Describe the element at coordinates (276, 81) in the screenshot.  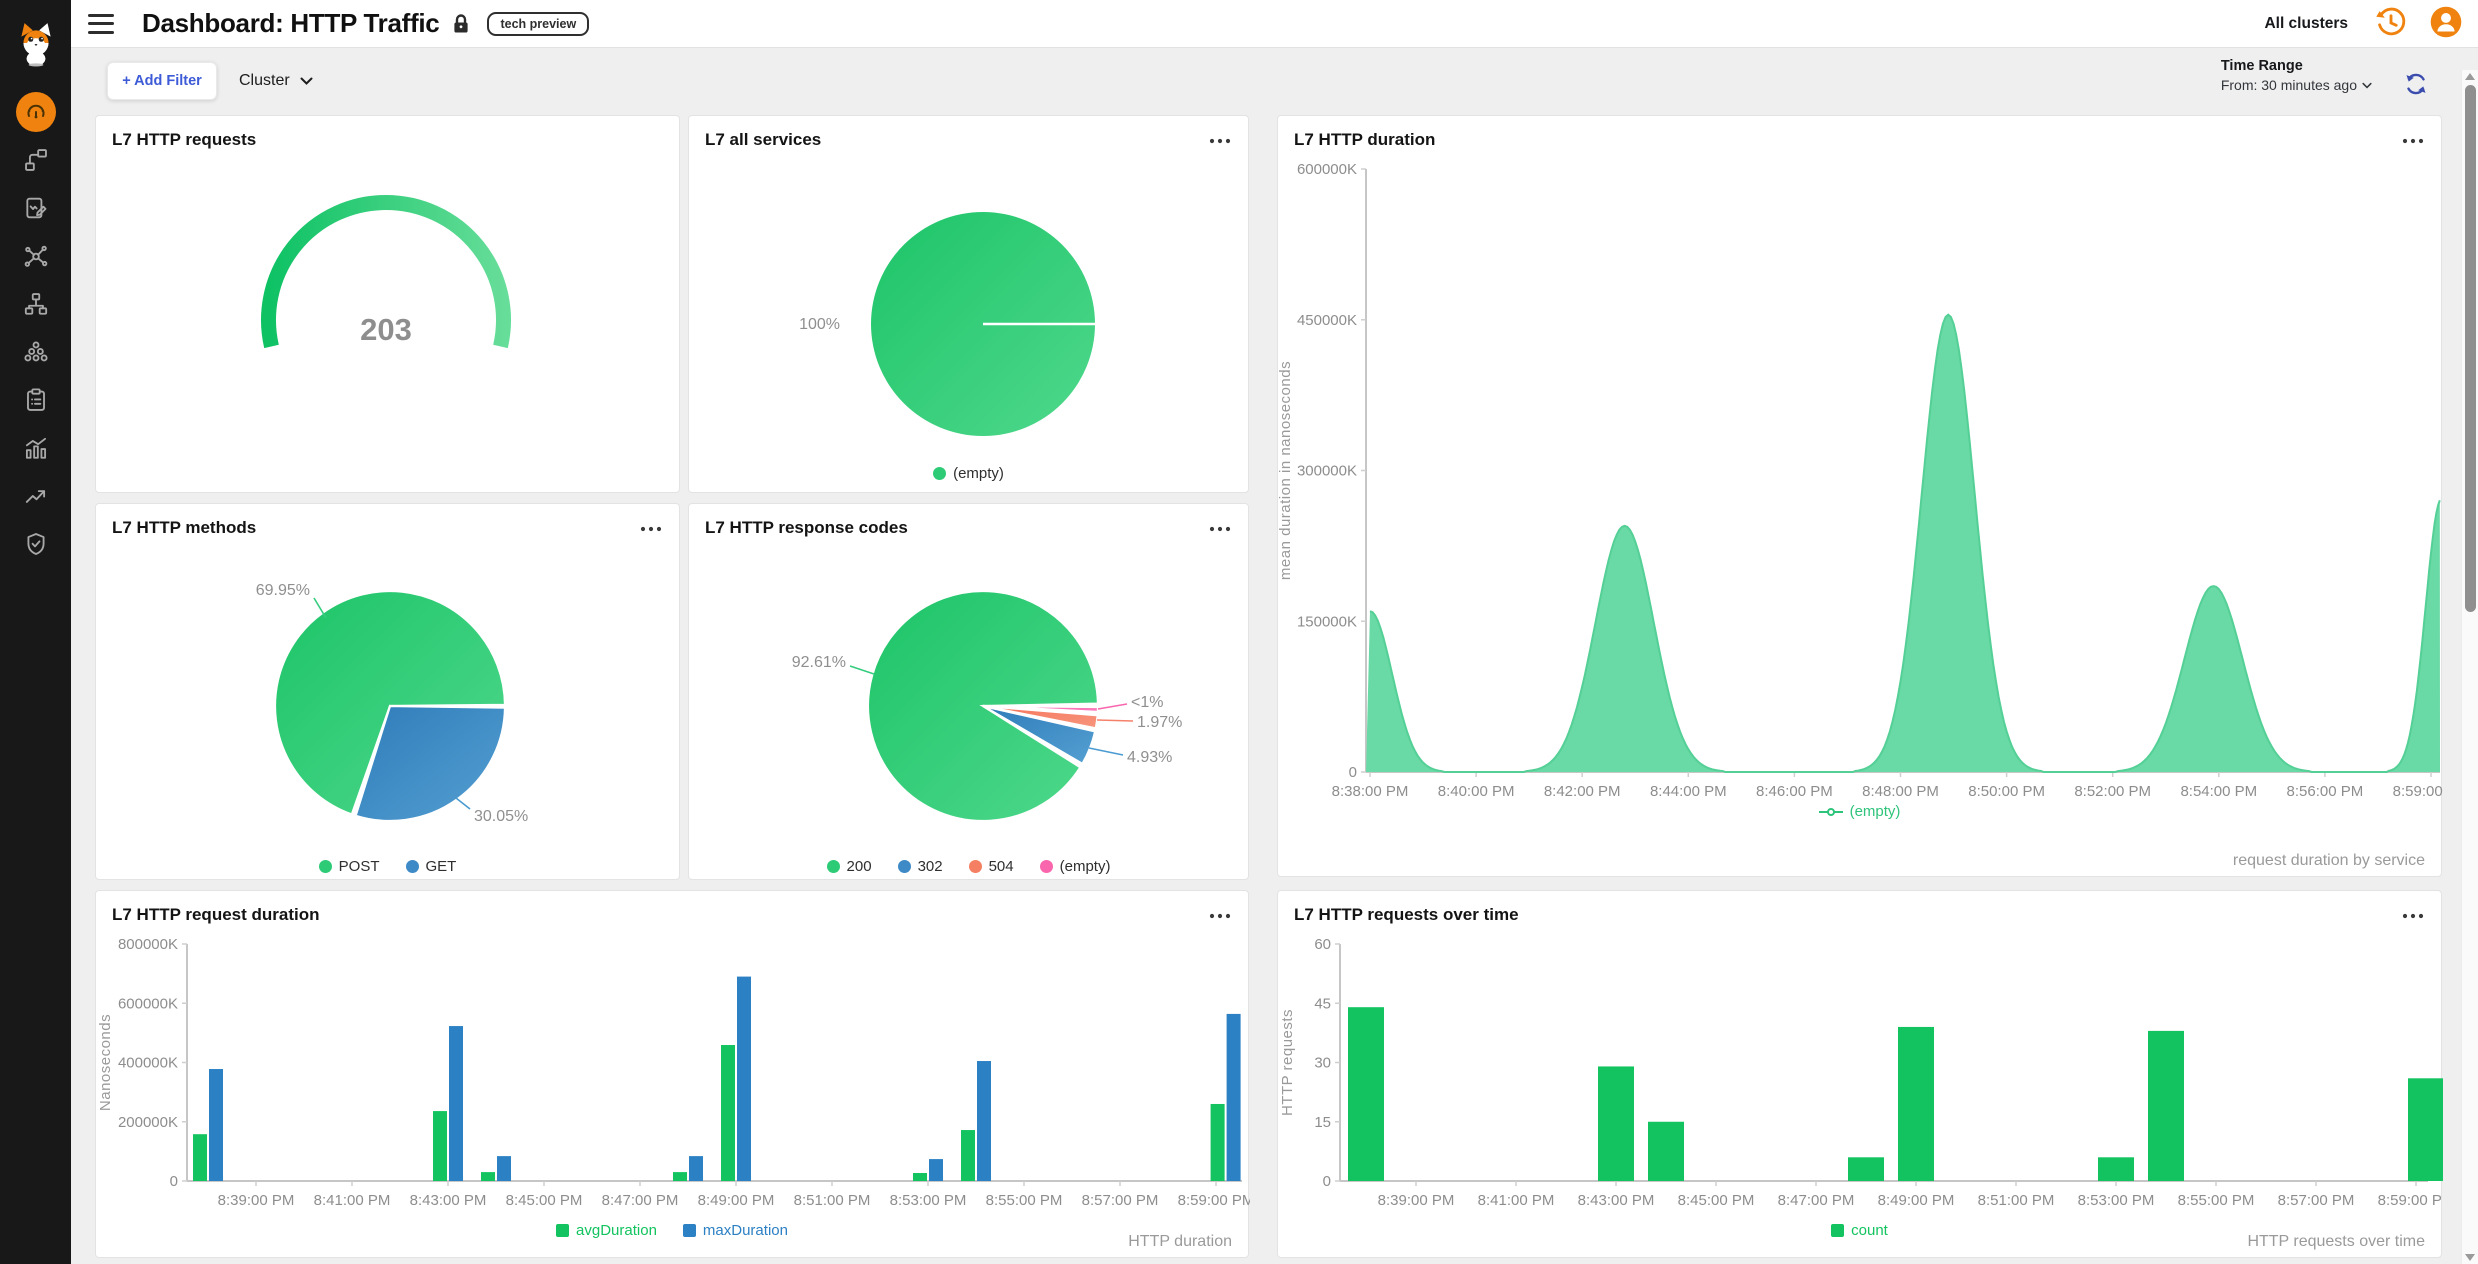
I see `cluster-dropdown: Cluster` at that location.